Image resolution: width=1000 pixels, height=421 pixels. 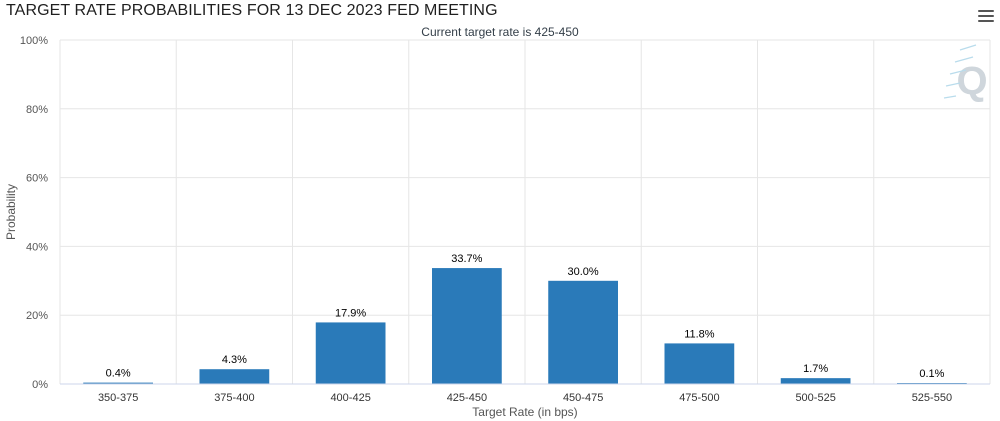 What do you see at coordinates (971, 81) in the screenshot?
I see `watermark-q: Q` at bounding box center [971, 81].